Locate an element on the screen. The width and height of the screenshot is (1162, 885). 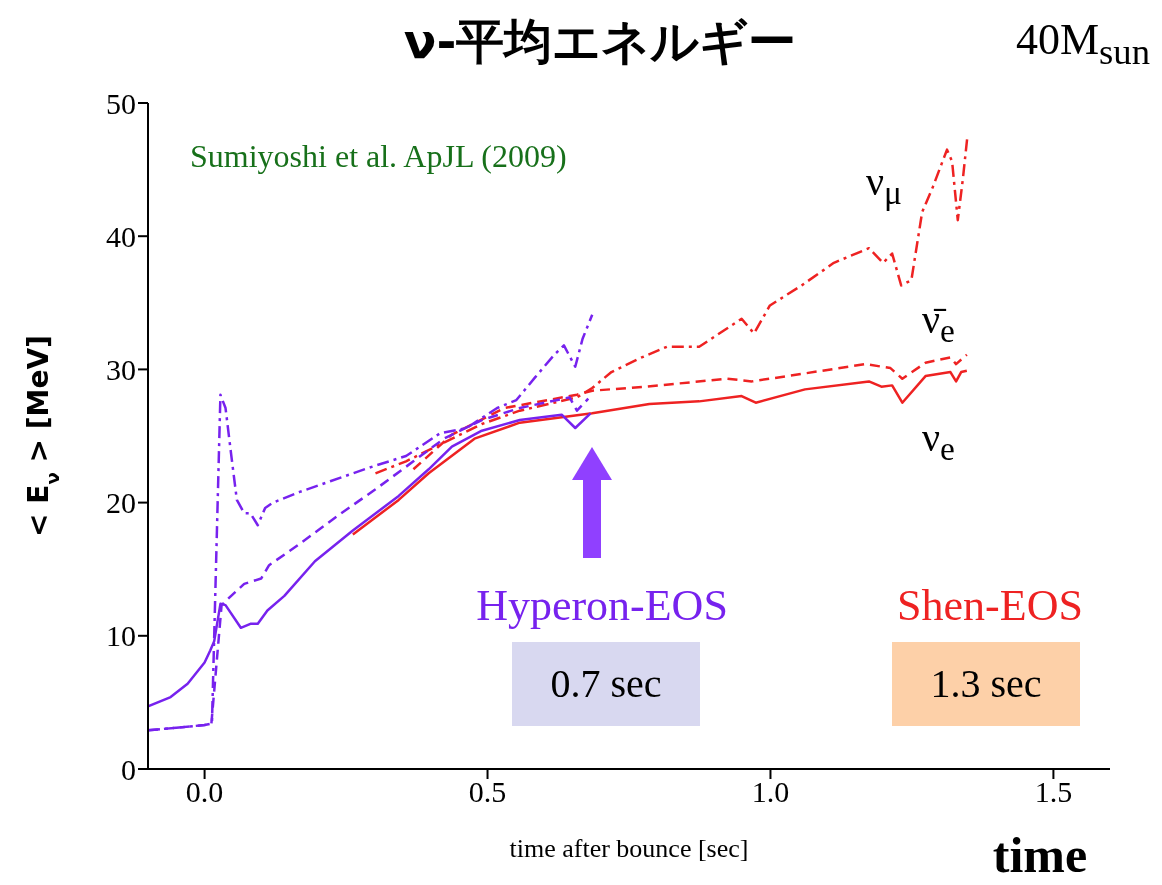
annotation: ν$_{e}$ is located at coordinates (938, 441).